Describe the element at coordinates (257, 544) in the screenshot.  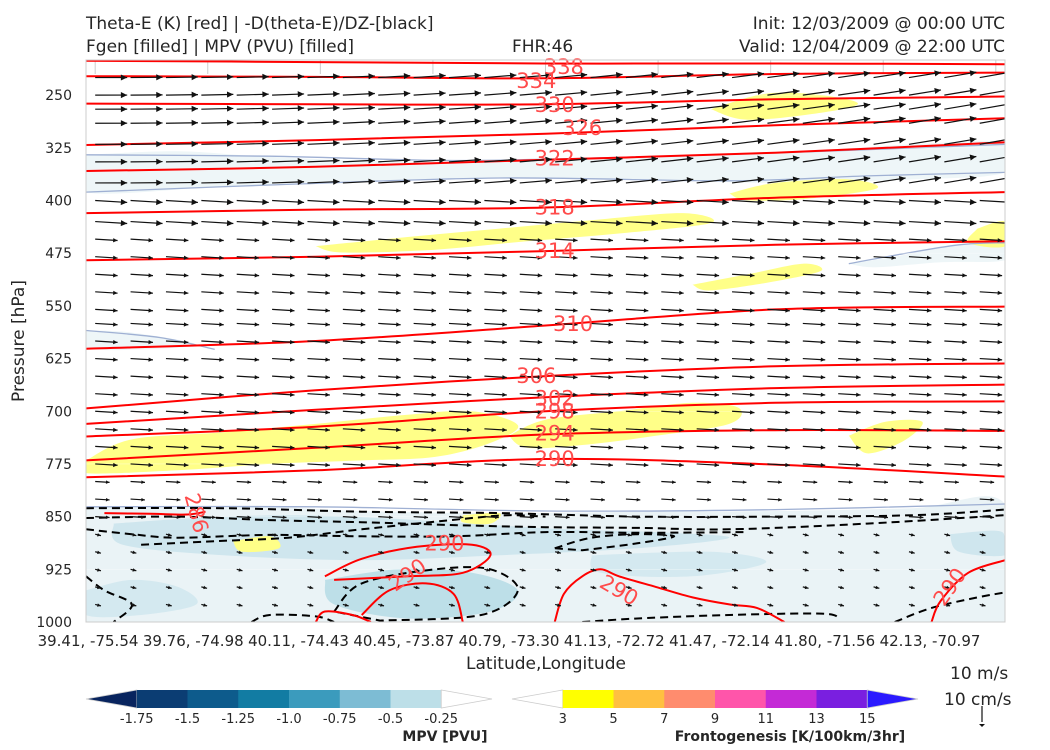
I see `fgen-fill-low-patch` at that location.